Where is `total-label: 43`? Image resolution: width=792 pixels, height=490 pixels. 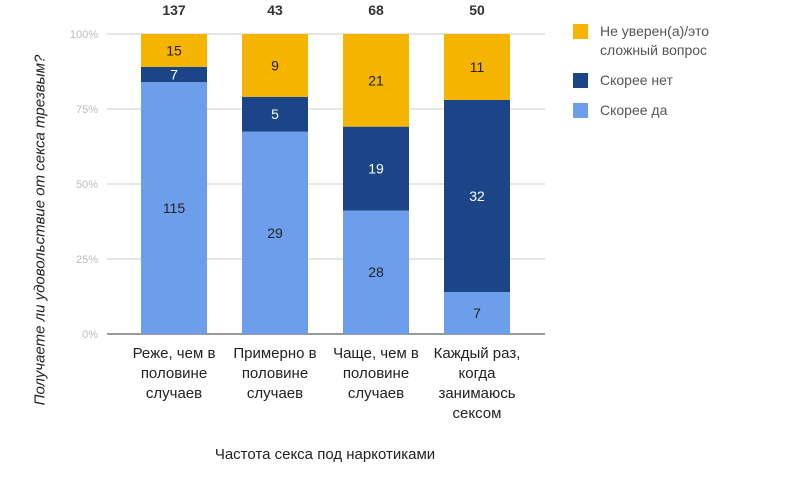 total-label: 43 is located at coordinates (275, 10).